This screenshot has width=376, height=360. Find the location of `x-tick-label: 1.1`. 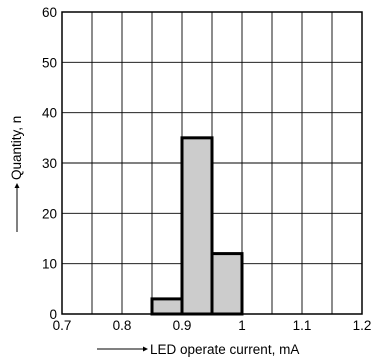

x-tick-label: 1.1 is located at coordinates (302, 325).